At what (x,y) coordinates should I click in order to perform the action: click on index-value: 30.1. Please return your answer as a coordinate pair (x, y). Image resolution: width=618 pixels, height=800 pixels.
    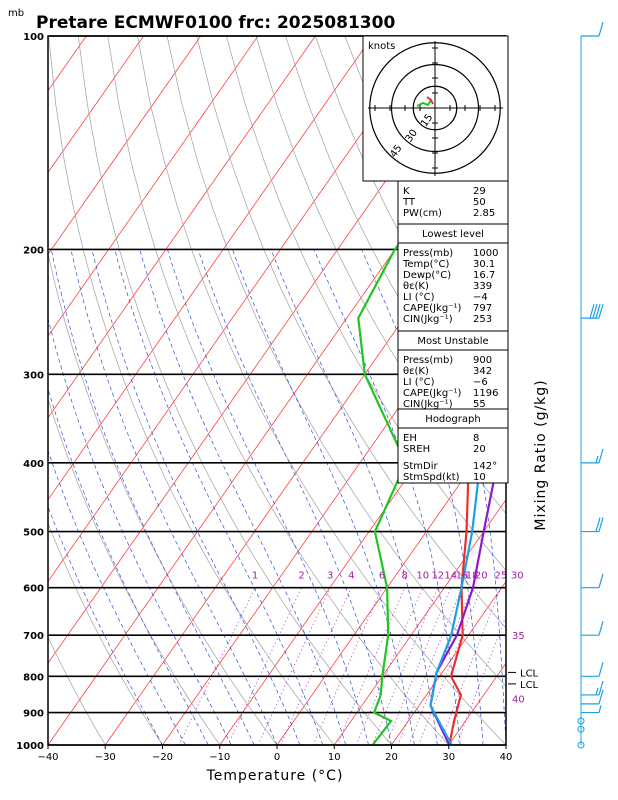
    Looking at the image, I should click on (484, 264).